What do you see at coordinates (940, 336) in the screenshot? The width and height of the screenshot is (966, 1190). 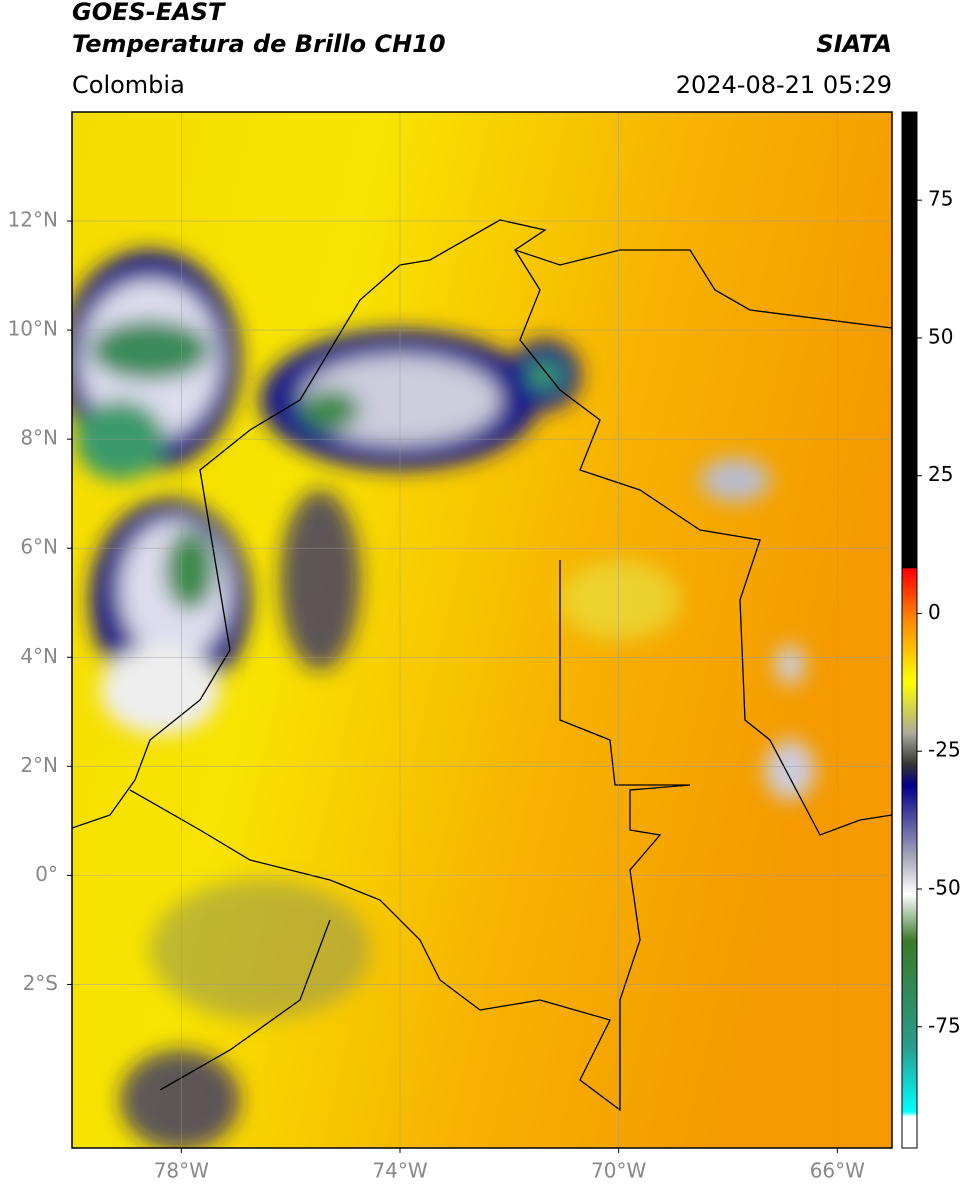 I see `colorbar-tick-label: 50` at bounding box center [940, 336].